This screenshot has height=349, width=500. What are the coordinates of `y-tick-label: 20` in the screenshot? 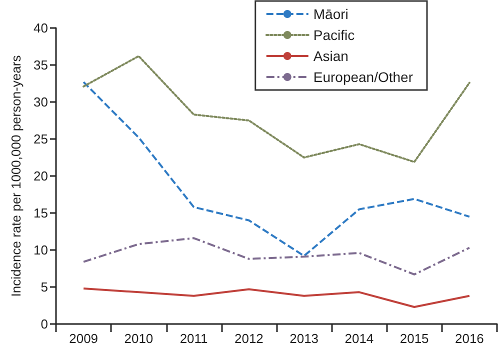 It's located at (41, 176).